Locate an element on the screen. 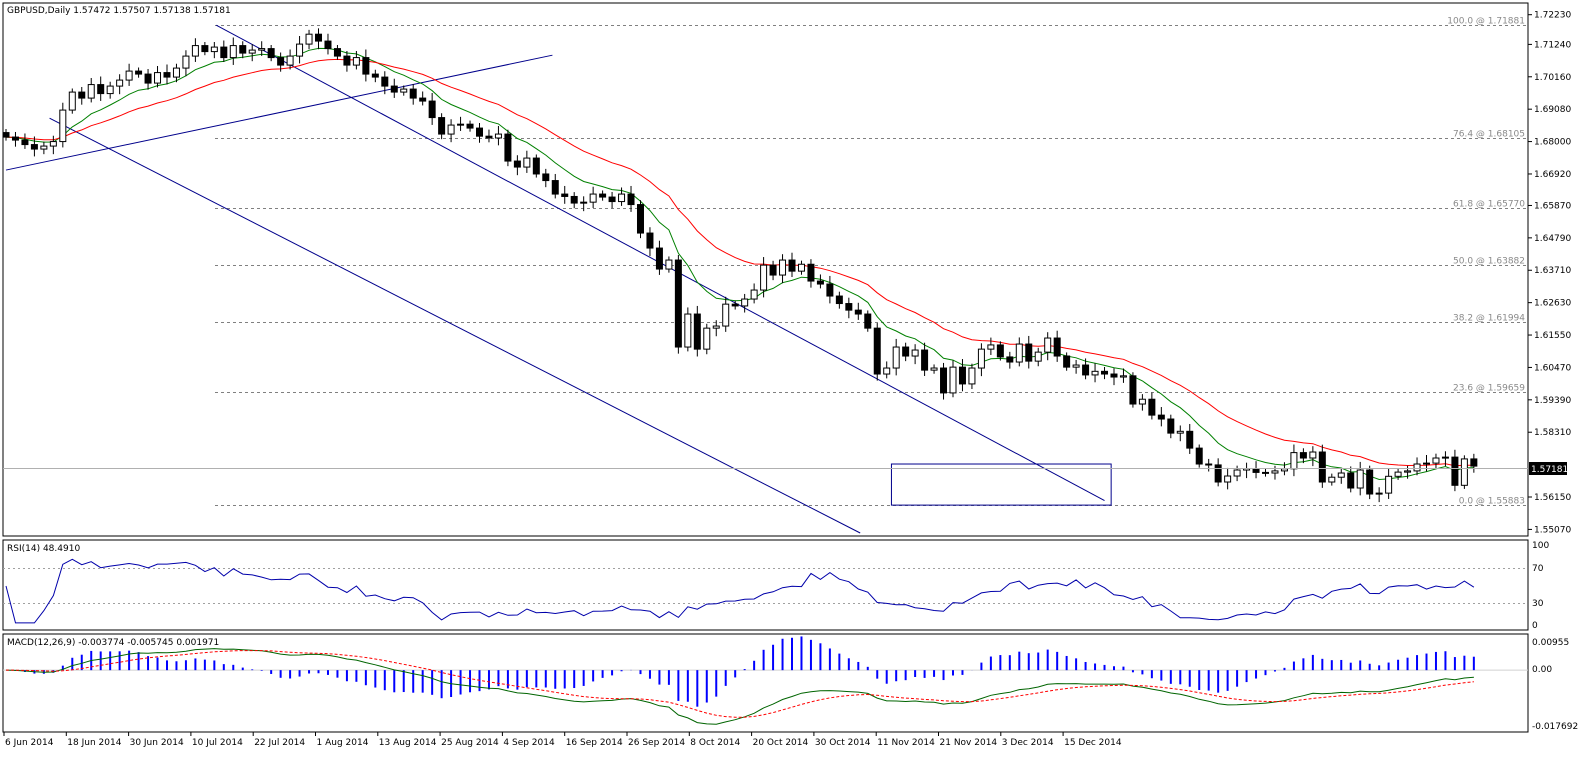  consolidation-box is located at coordinates (1001, 484).